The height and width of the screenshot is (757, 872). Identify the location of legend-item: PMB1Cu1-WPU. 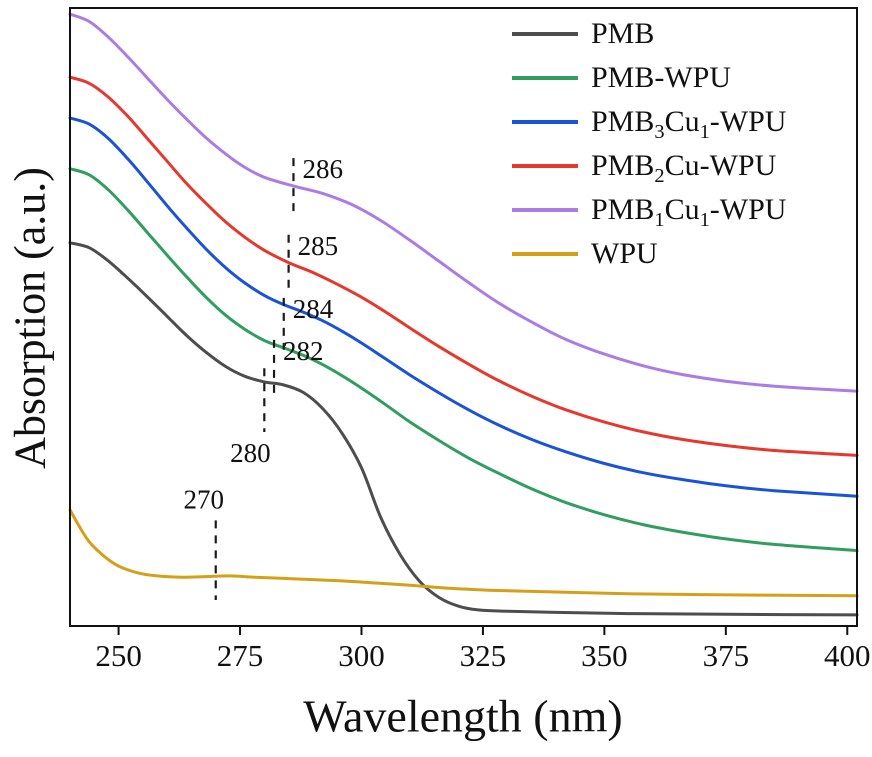
(649, 210).